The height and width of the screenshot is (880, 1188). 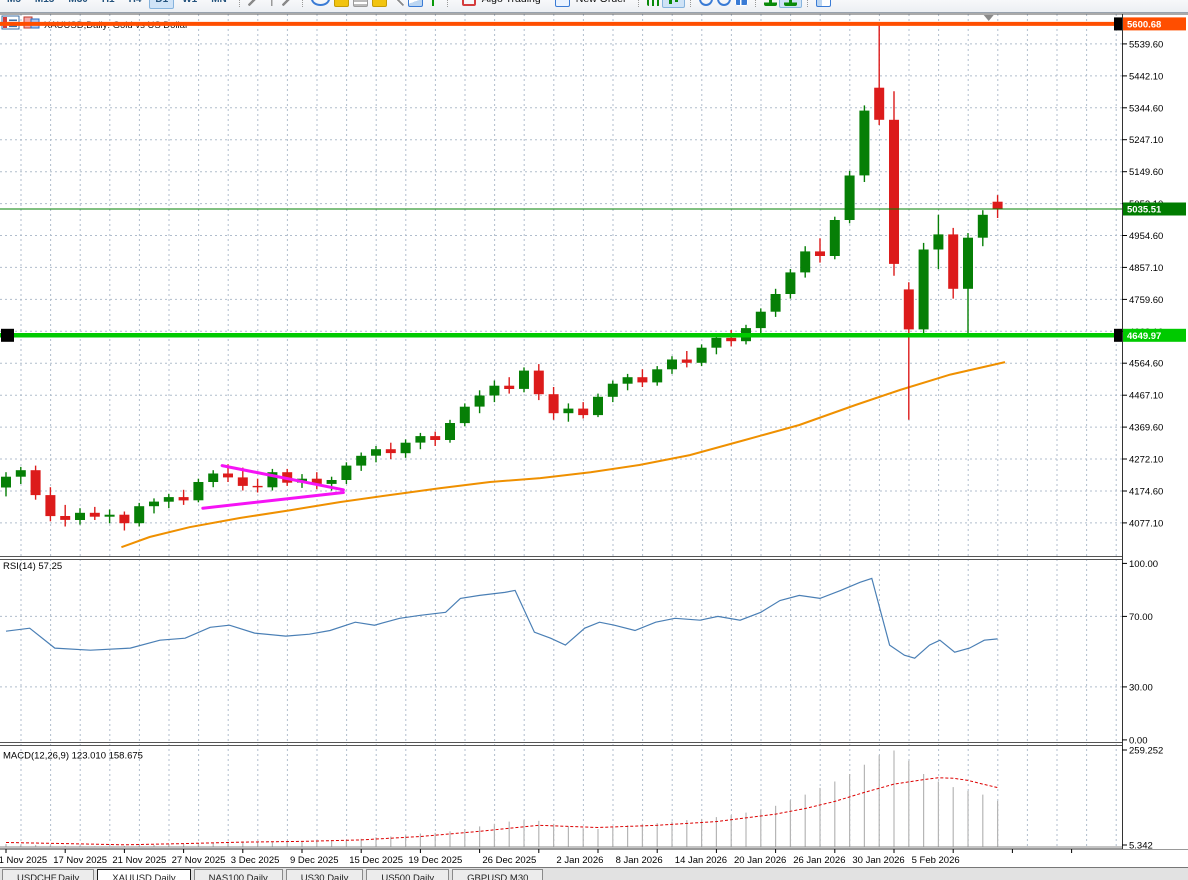 What do you see at coordinates (1144, 24) in the screenshot?
I see `svg-text: 5600.68` at bounding box center [1144, 24].